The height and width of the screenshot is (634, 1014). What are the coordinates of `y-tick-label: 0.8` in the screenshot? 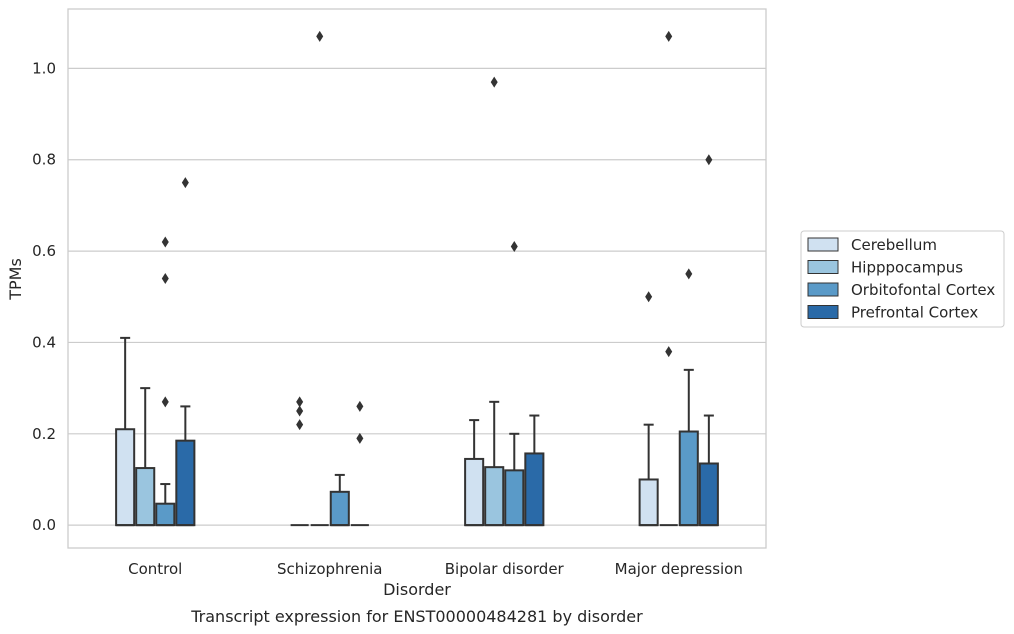 It's located at (44, 160).